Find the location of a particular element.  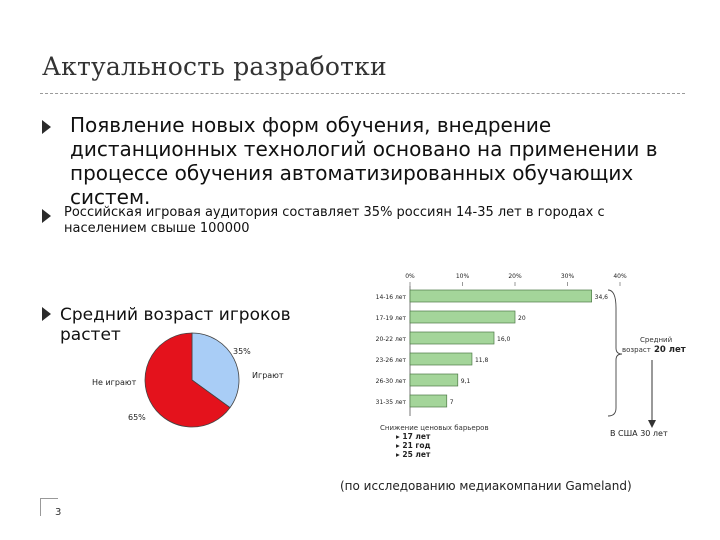

slide-title: Актуальность разработки is located at coordinates (214, 66).